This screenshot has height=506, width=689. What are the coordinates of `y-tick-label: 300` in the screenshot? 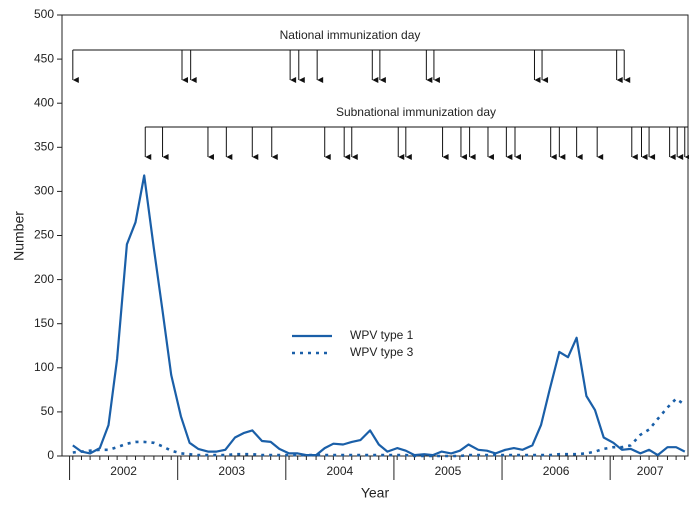 It's located at (44, 191).